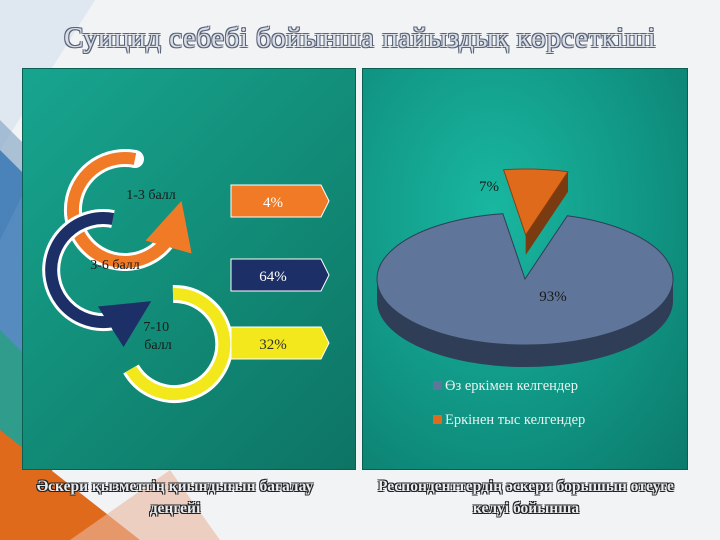 This screenshot has height=540, width=720. Describe the element at coordinates (156, 327) in the screenshot. I see `level-3-label-line1: 7-10` at that location.